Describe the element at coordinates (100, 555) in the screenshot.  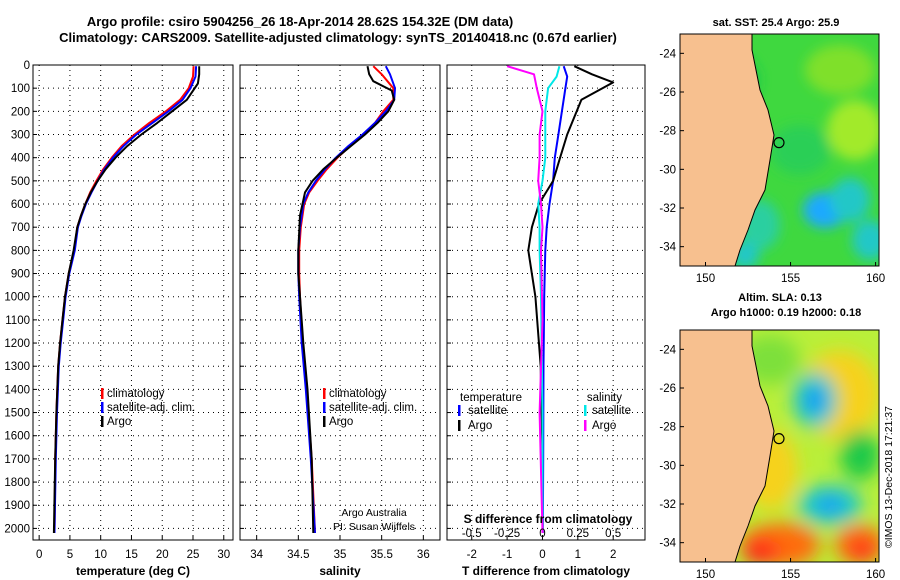
I see `temperature-x-tick-label: 10` at that location.